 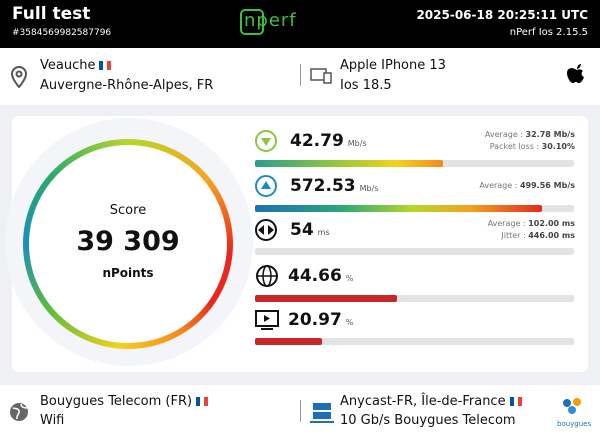 I want to click on location-line: Veauche, so click(x=76, y=65).